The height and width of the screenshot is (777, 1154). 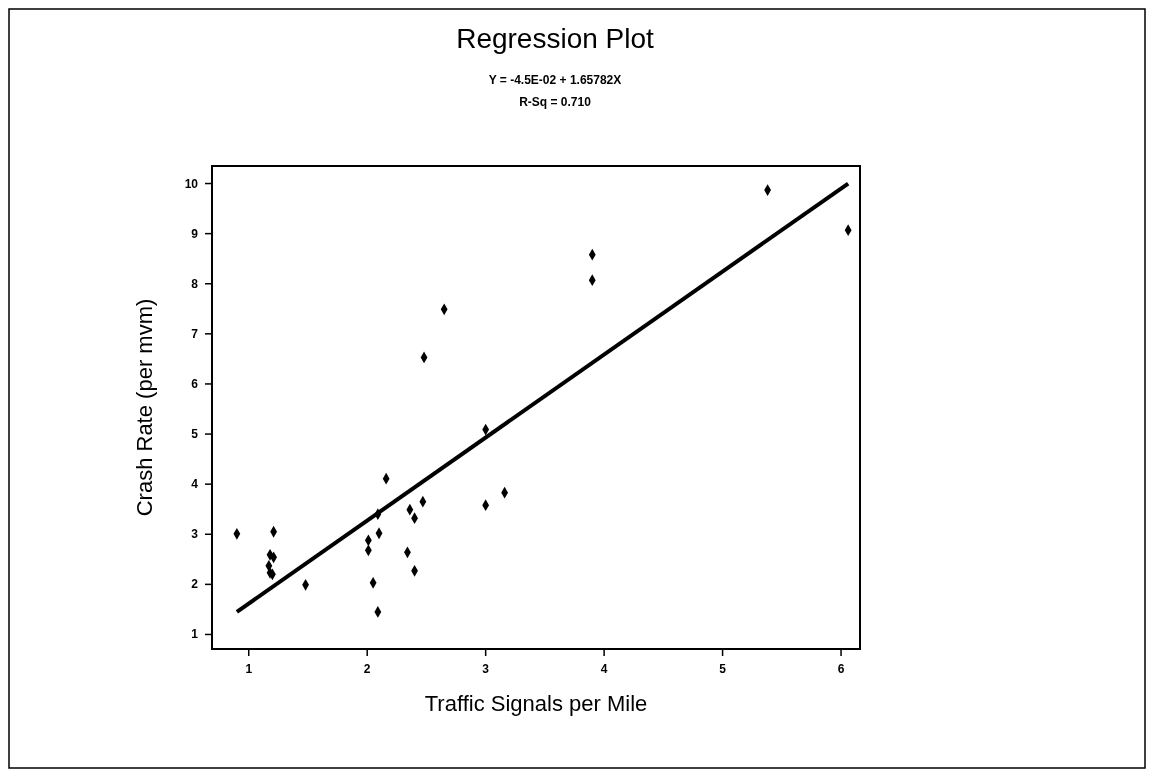 I want to click on chart-subtitle: Y = -4.5E-02 + 1.65782X, so click(x=555, y=80).